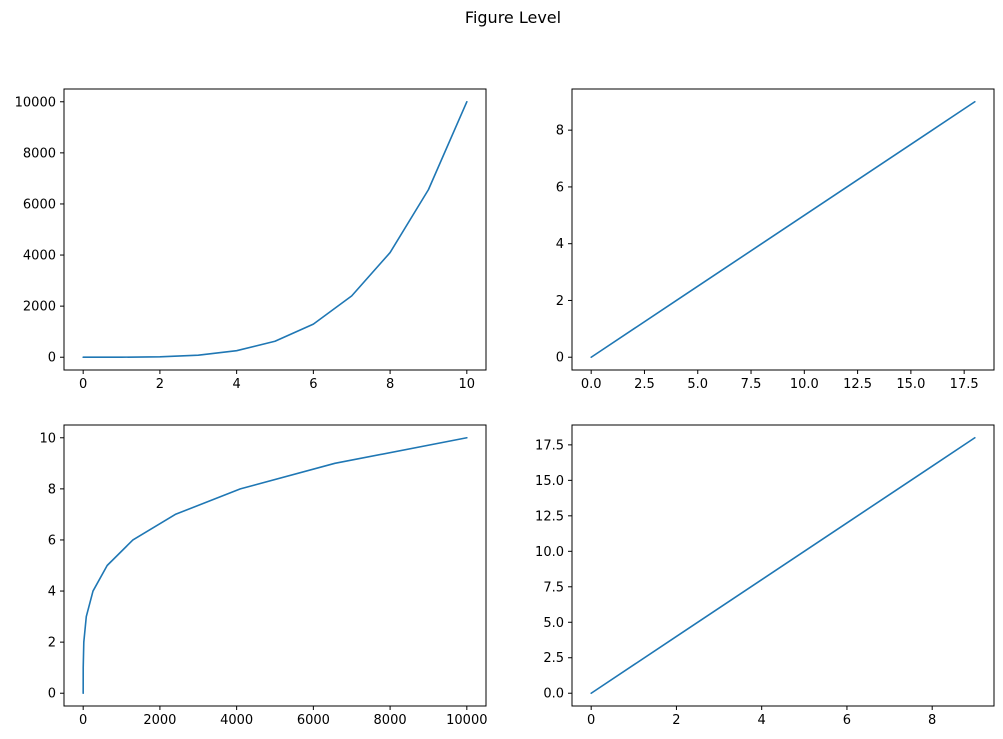  I want to click on y-tick-label: 17.5, so click(549, 445).